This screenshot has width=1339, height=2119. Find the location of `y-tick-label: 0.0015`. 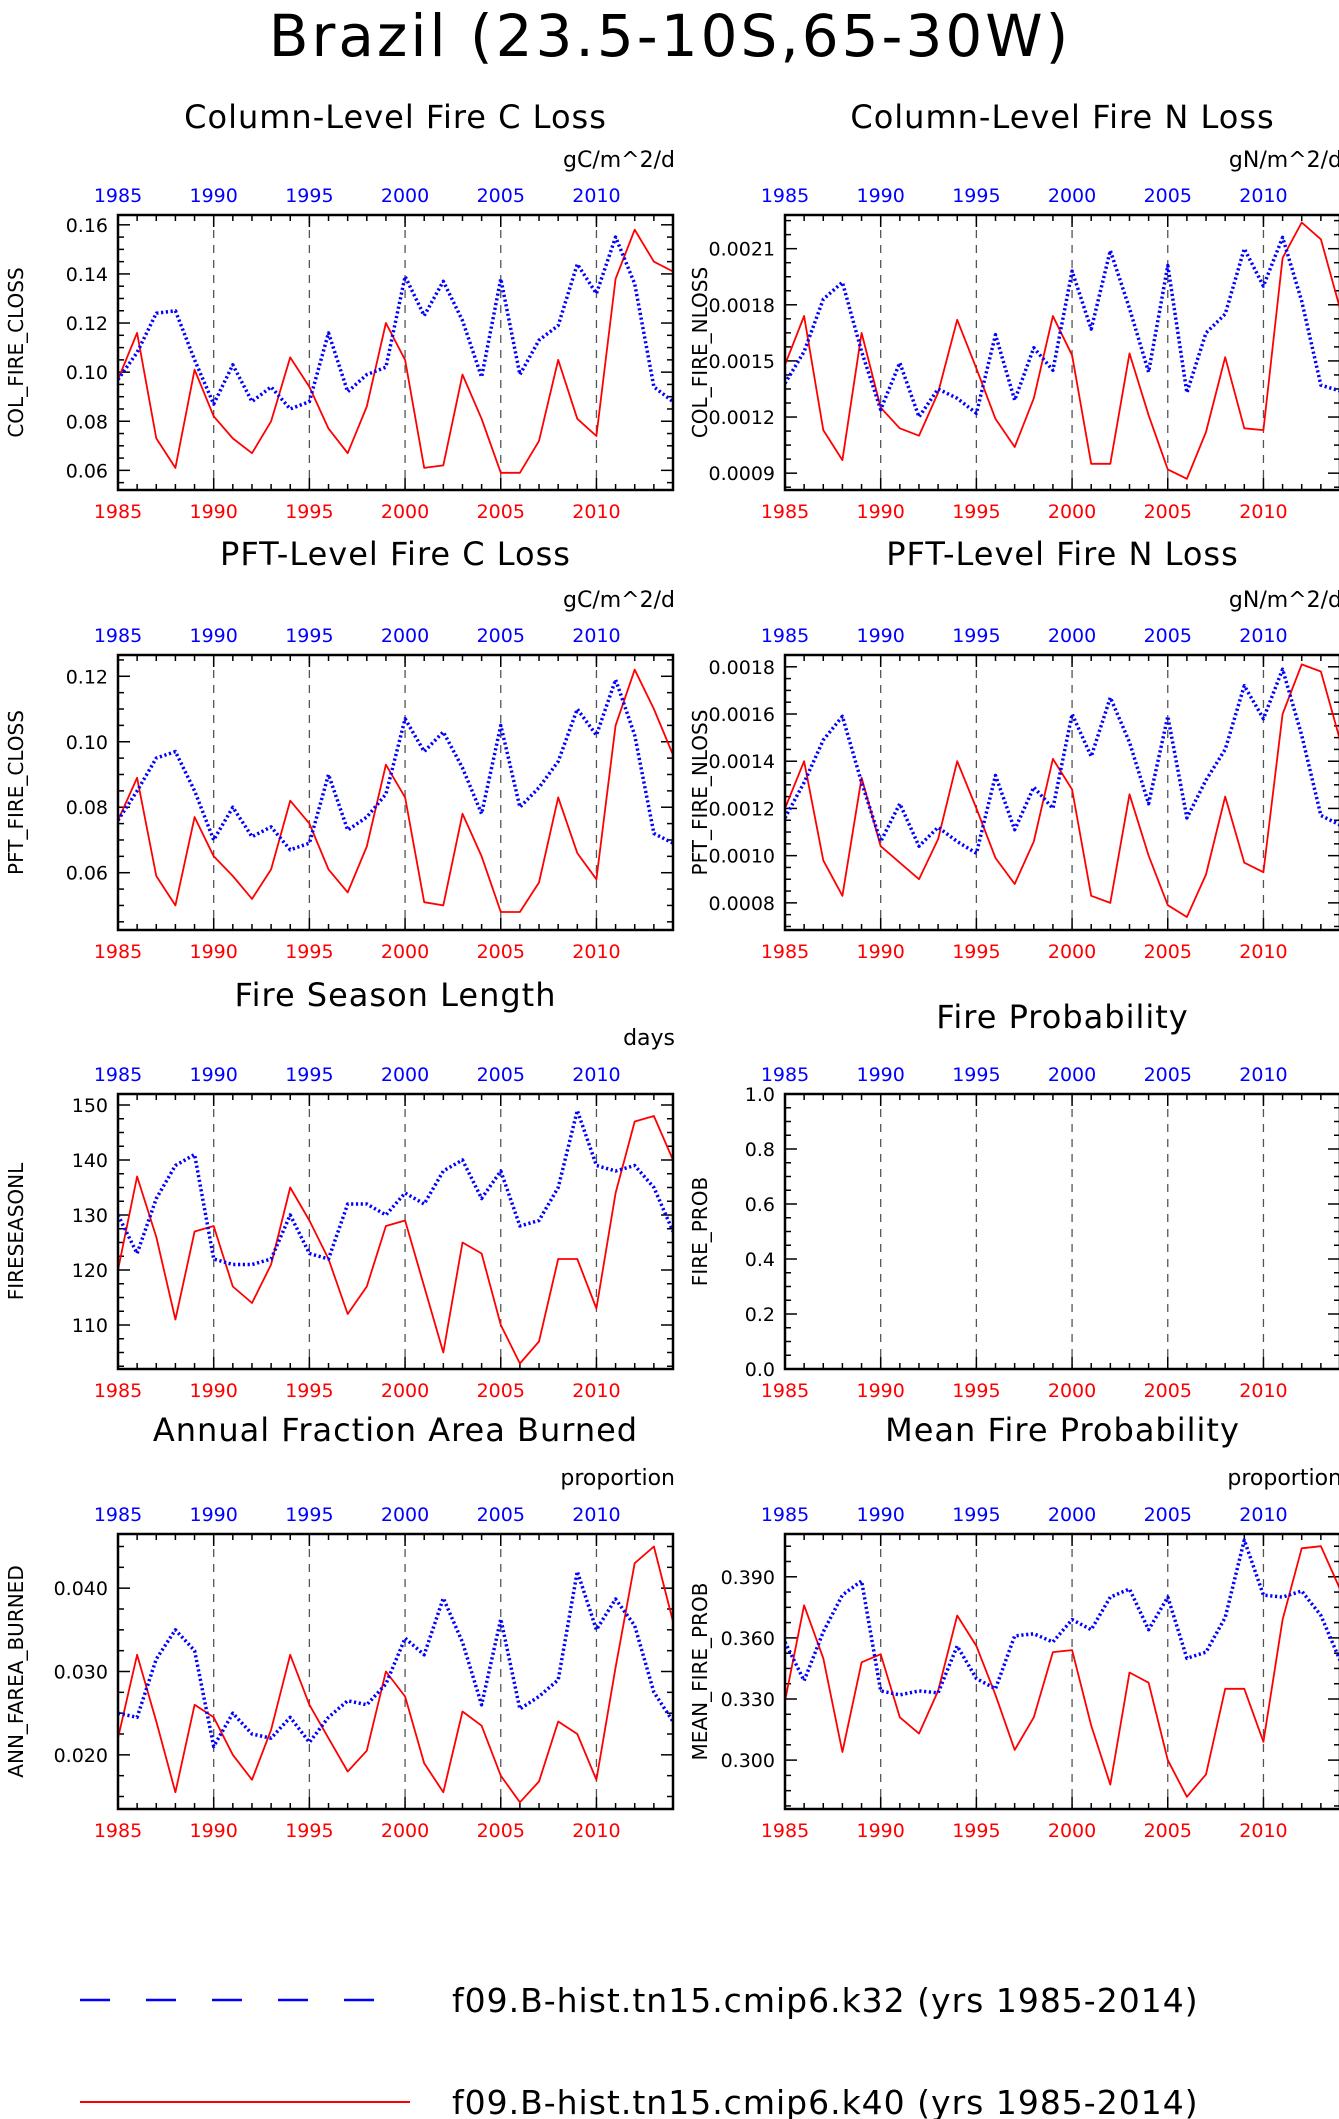

y-tick-label: 0.0015 is located at coordinates (742, 362).